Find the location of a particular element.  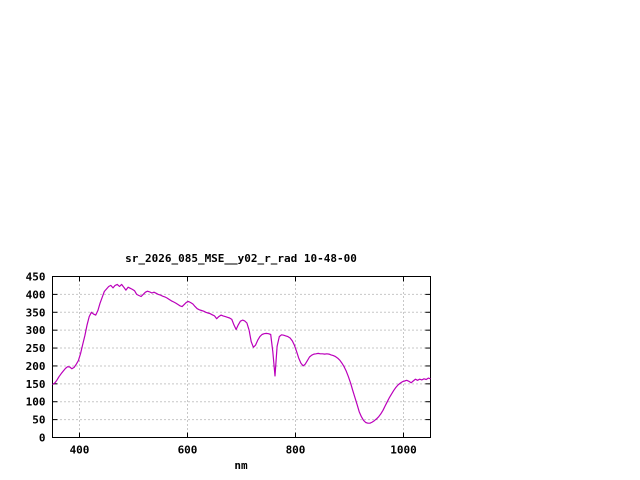

x-tick-label: 400 is located at coordinates (80, 450).